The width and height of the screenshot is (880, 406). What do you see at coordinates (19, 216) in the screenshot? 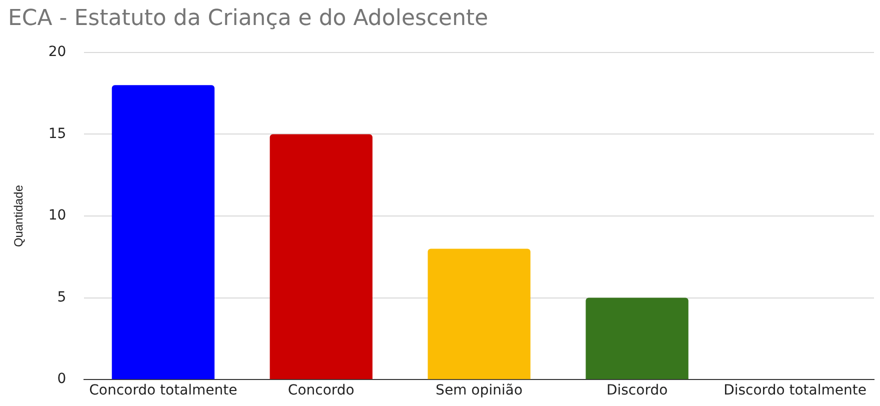
I see `y-axis-title: Quantidade` at bounding box center [19, 216].